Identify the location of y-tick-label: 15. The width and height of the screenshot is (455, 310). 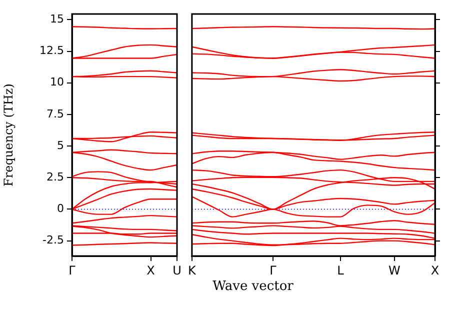
(57, 19).